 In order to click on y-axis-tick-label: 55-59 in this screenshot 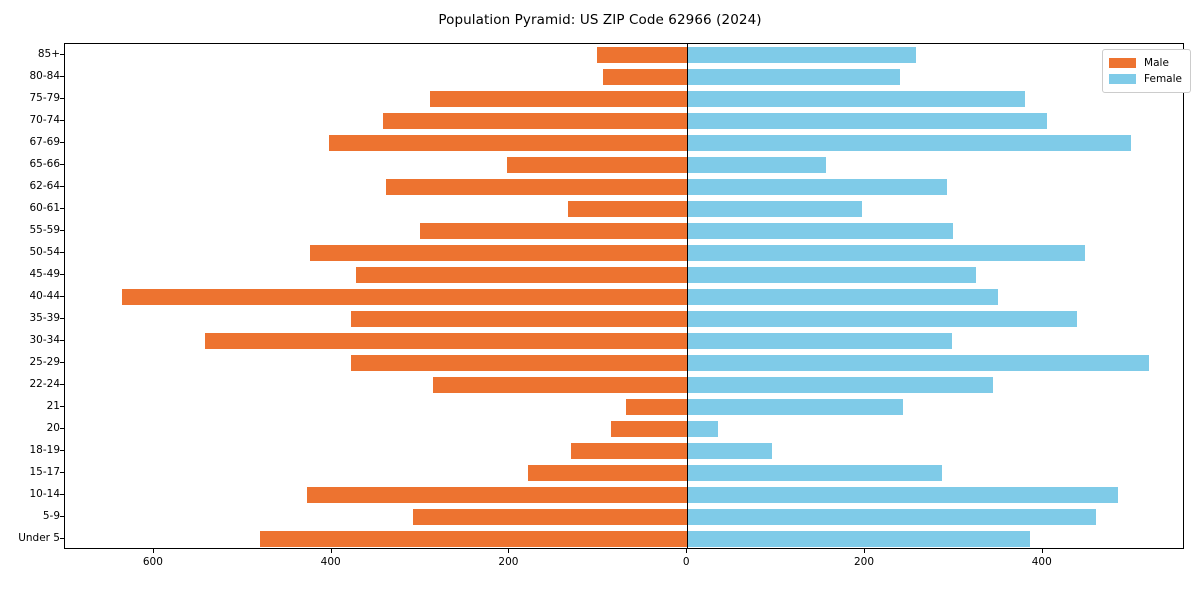, I will do `click(44, 230)`.